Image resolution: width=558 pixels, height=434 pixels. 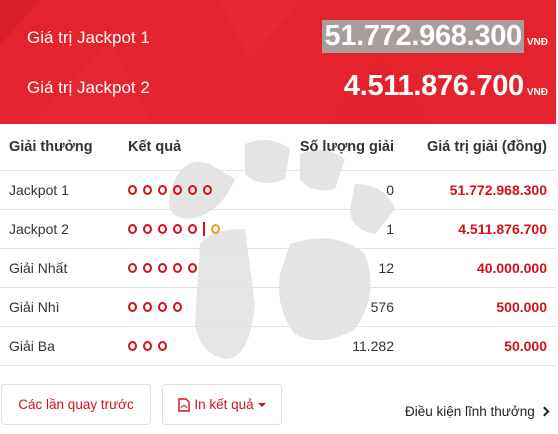 I want to click on table-row: Giải Nhì 576 500.000, so click(x=278, y=307).